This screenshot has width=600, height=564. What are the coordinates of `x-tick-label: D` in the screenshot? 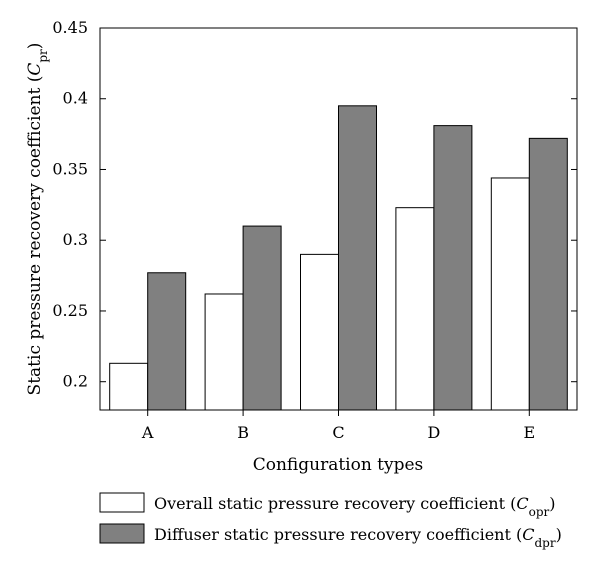 It's located at (433, 432).